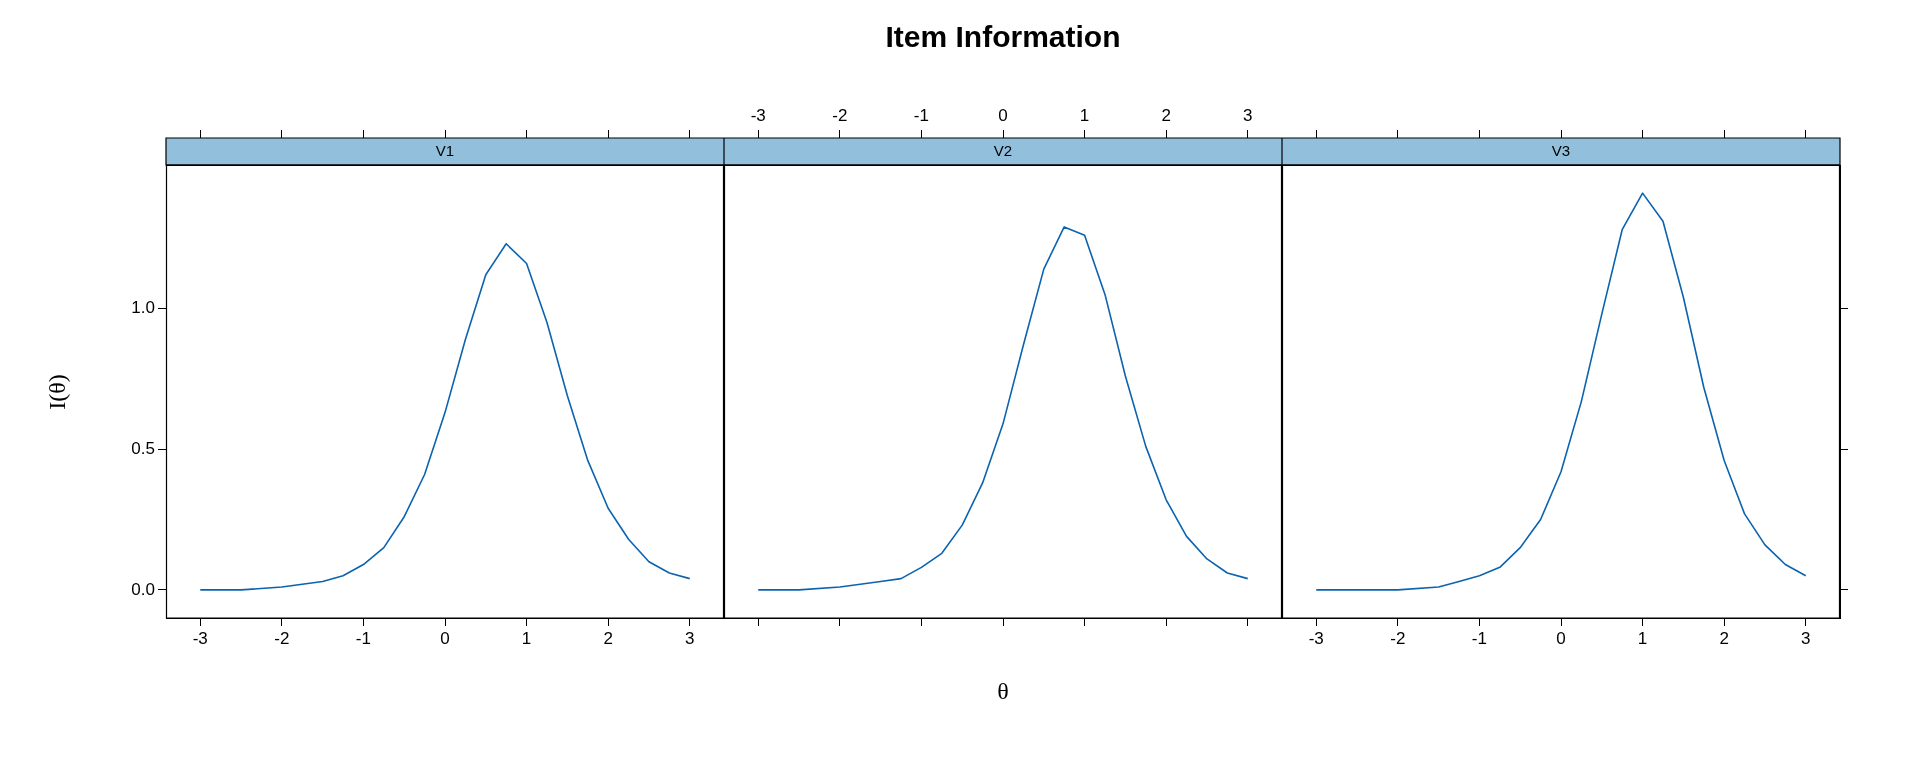  Describe the element at coordinates (143, 308) in the screenshot. I see `y-tick-label: 1.0` at that location.